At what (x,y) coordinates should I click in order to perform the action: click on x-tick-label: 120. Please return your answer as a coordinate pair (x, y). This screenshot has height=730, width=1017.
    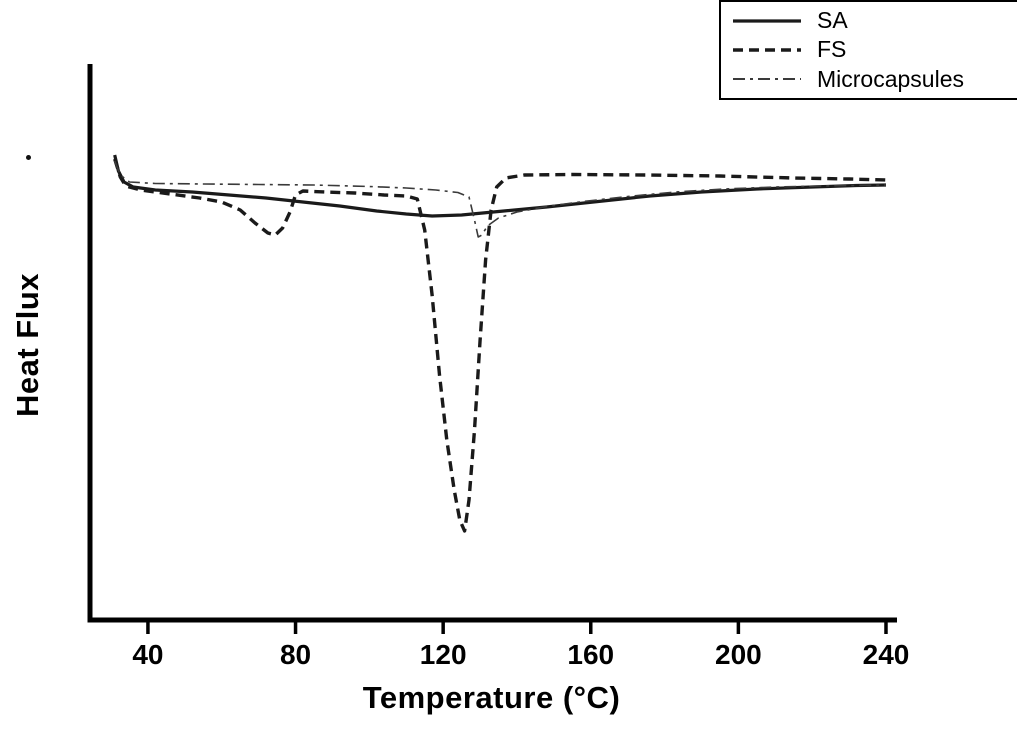
    Looking at the image, I should click on (443, 654).